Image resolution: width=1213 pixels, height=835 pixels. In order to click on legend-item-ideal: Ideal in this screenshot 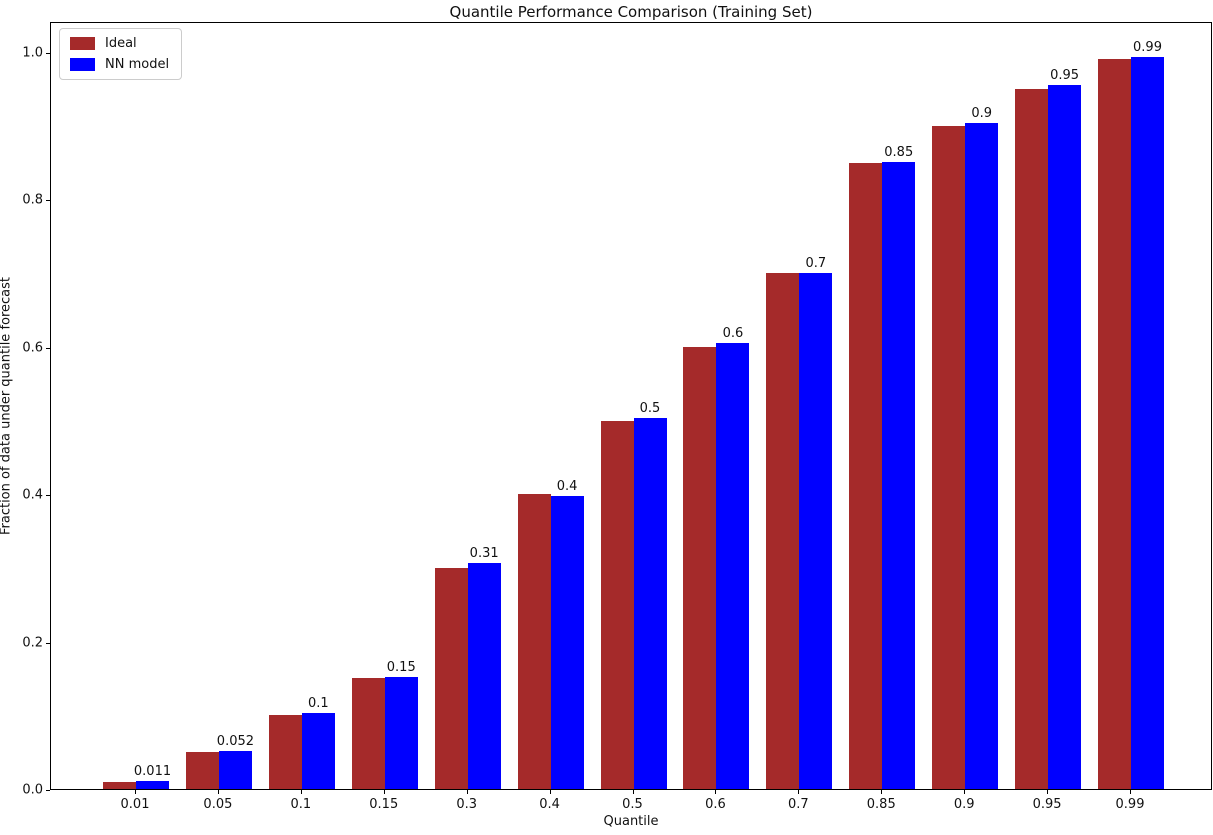, I will do `click(119, 43)`.